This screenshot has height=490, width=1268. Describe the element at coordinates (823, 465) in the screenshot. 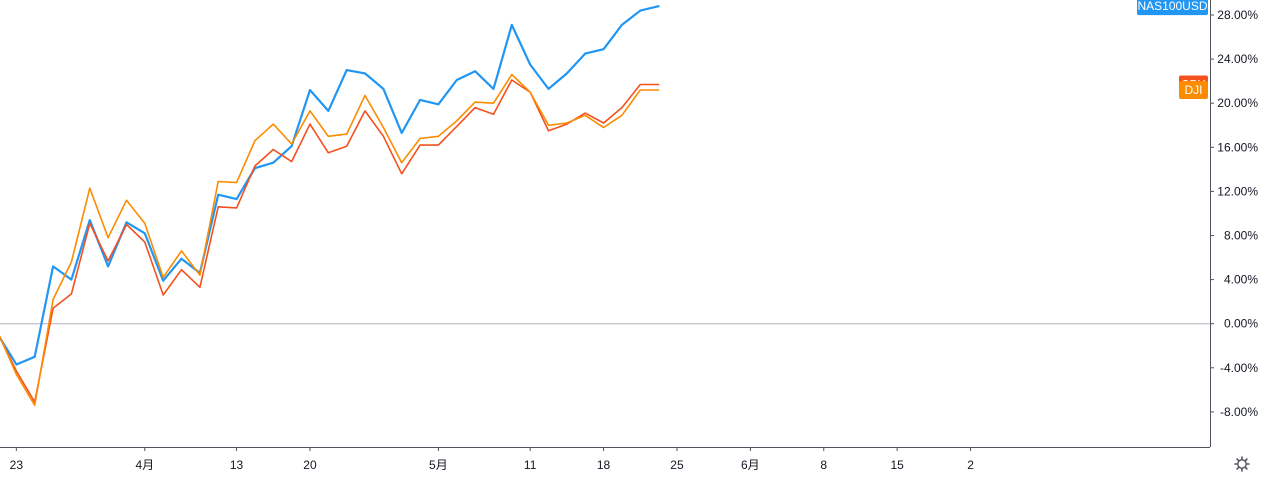

I see `x-tick-label: 8` at that location.